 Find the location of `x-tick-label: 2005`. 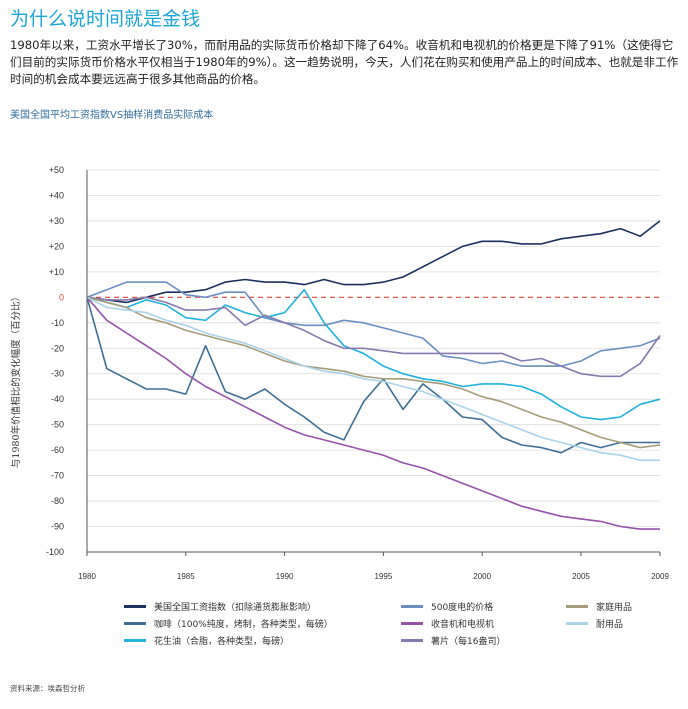

x-tick-label: 2005 is located at coordinates (581, 576).